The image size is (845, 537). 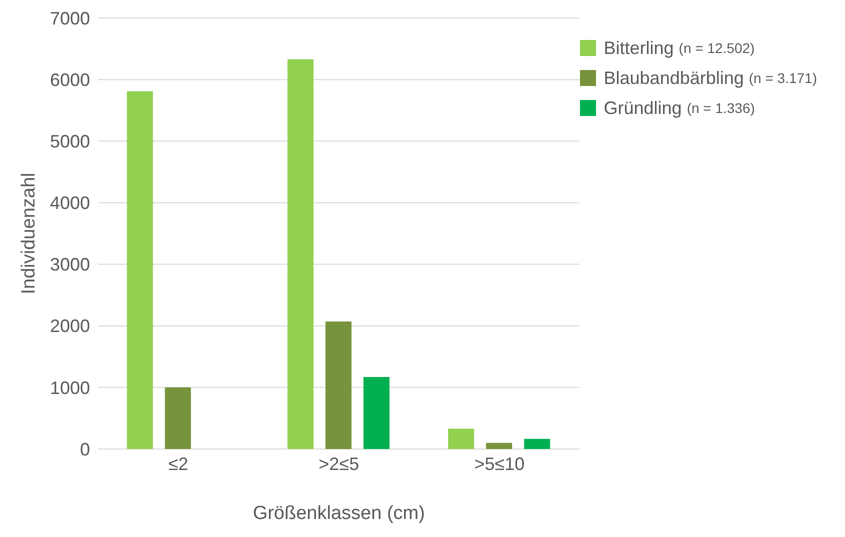 I want to click on y-tick-label: 6000, so click(x=70, y=80).